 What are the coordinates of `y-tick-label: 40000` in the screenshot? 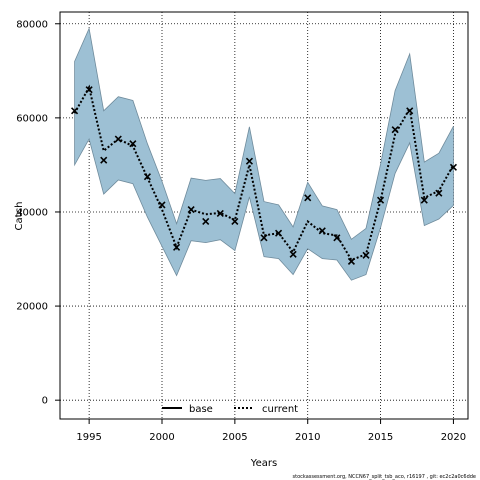 It's located at (32, 212).